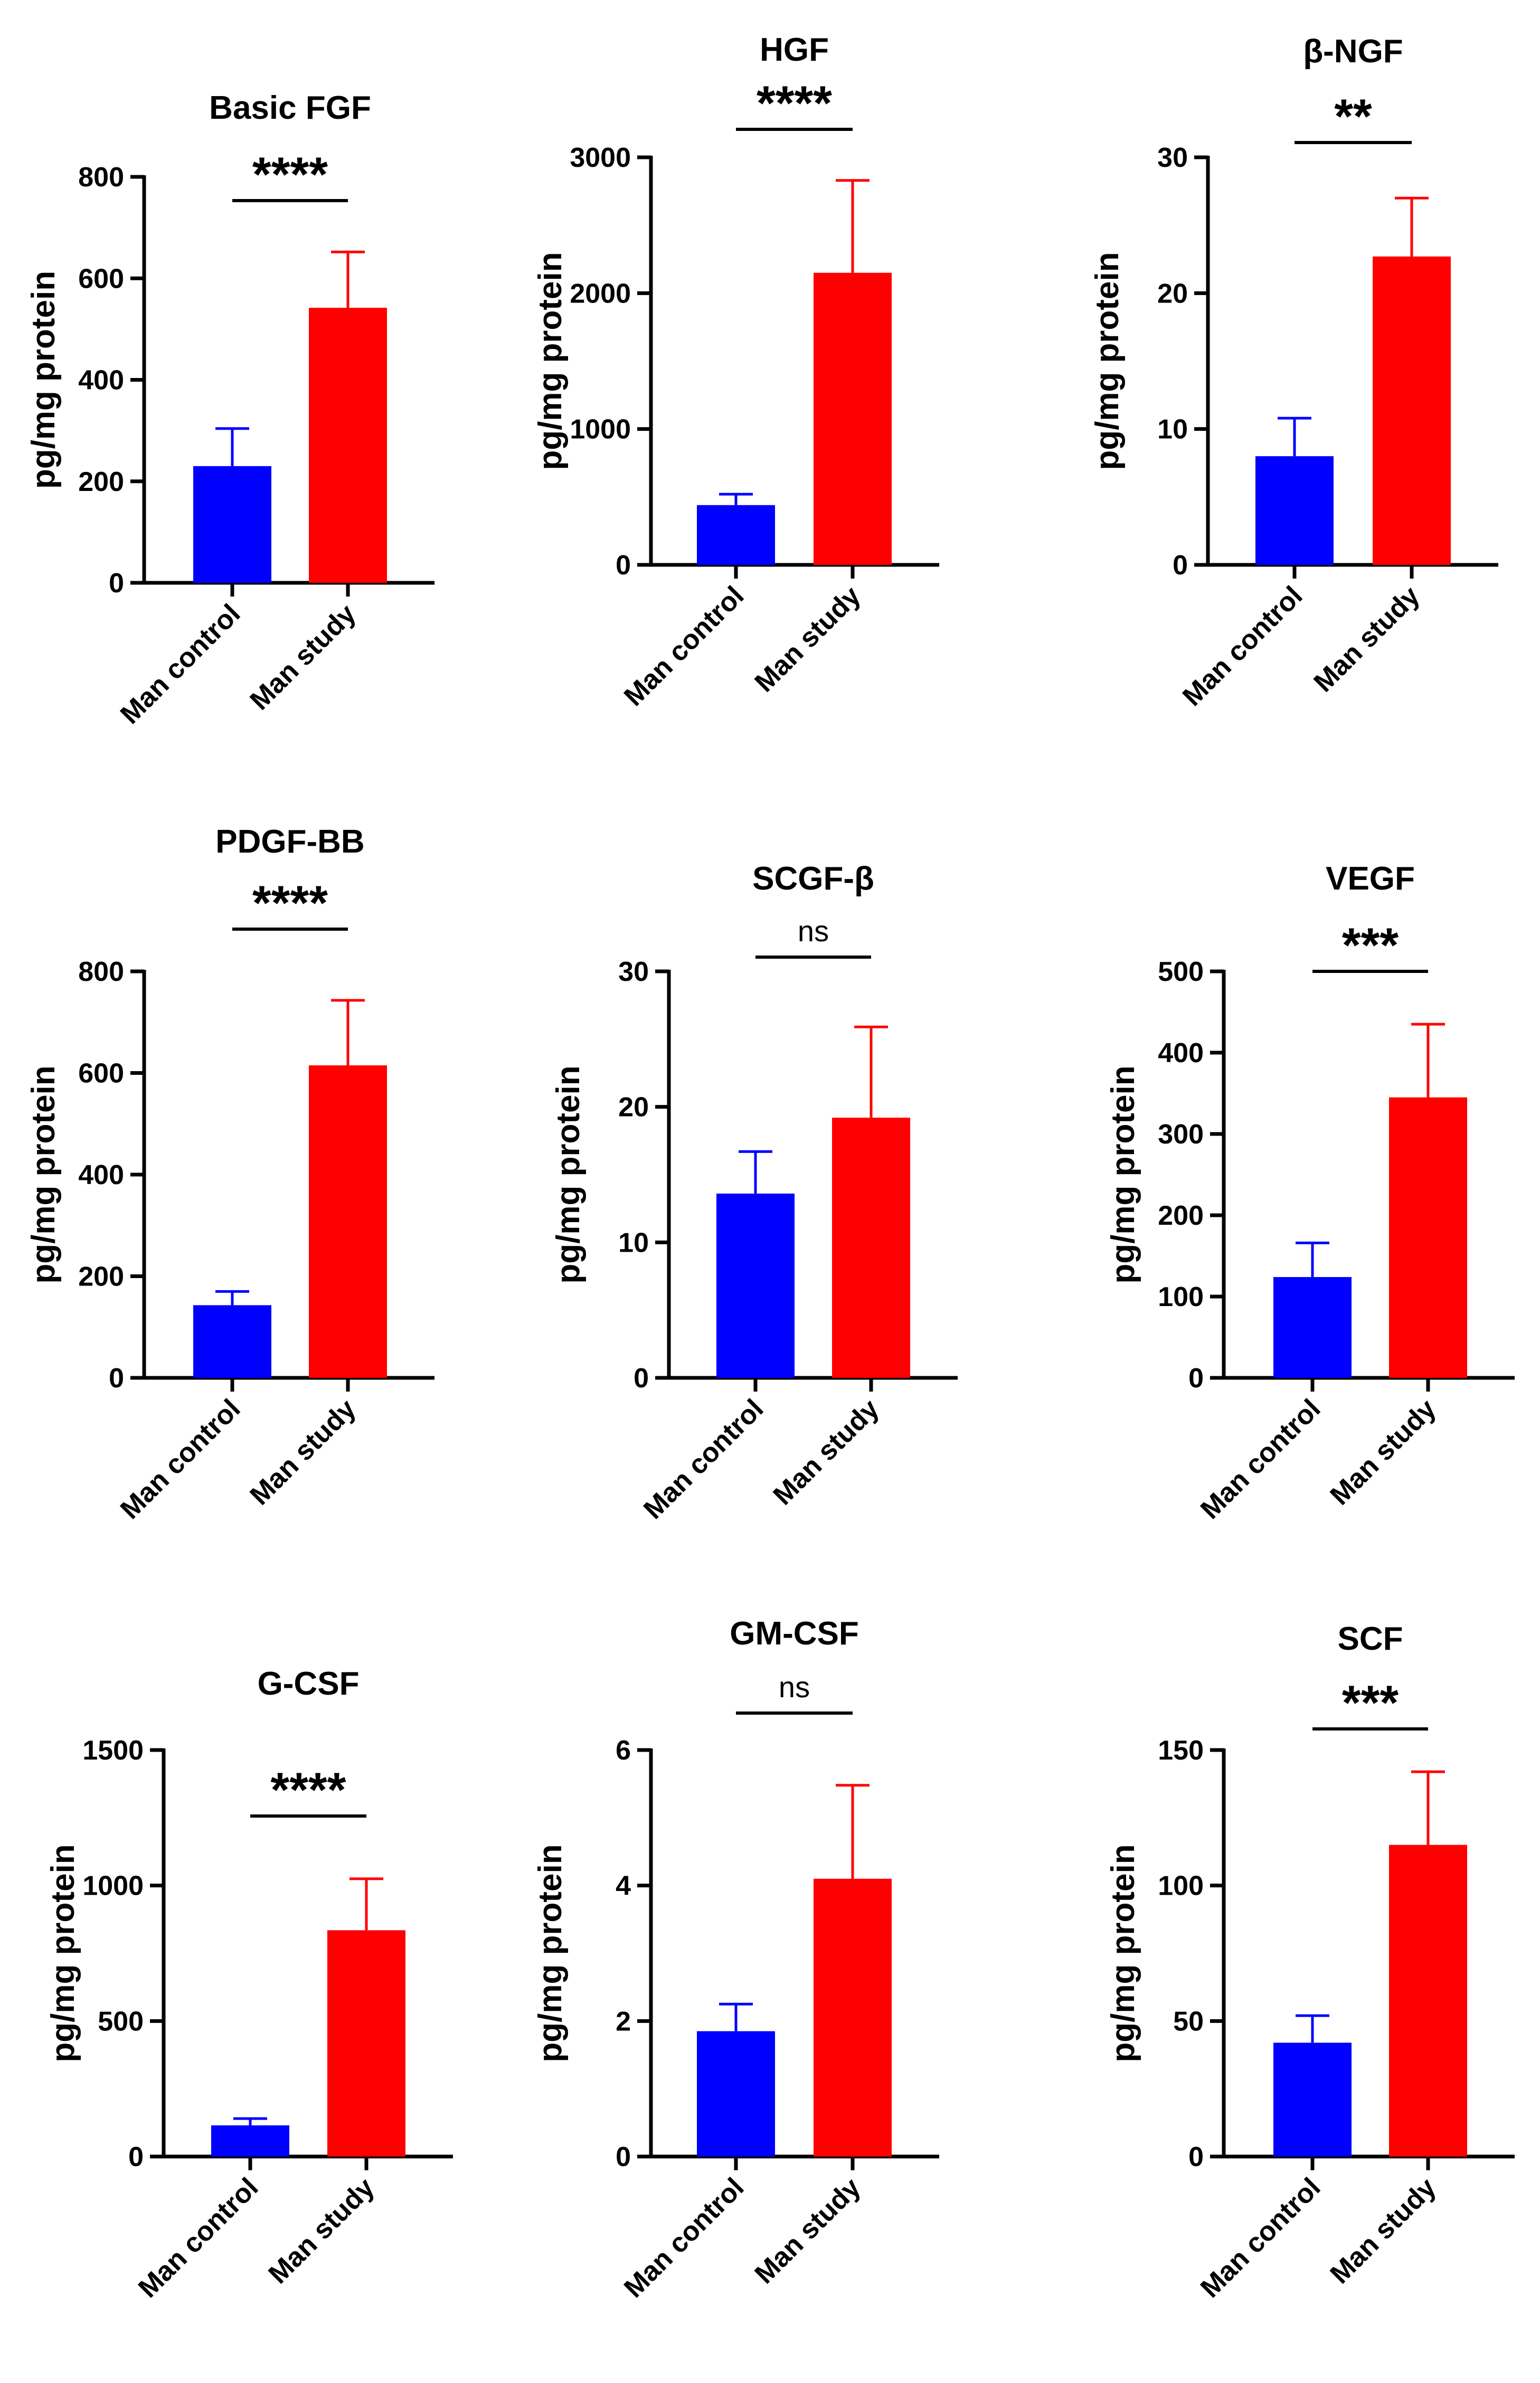 This screenshot has height=2383, width=1540. What do you see at coordinates (1353, 117) in the screenshot?
I see `significance-label: **` at bounding box center [1353, 117].